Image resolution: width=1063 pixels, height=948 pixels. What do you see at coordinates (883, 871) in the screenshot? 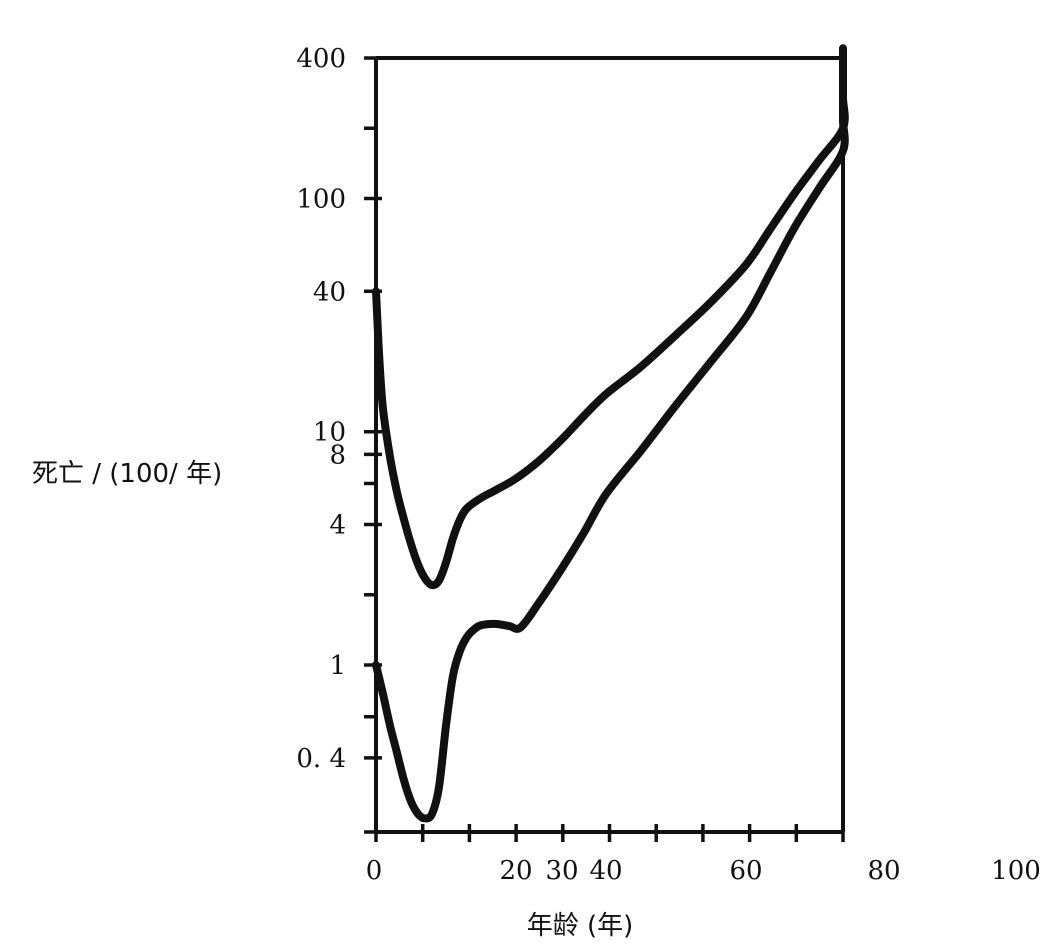
I see `x-tick-label: 80` at bounding box center [883, 871].